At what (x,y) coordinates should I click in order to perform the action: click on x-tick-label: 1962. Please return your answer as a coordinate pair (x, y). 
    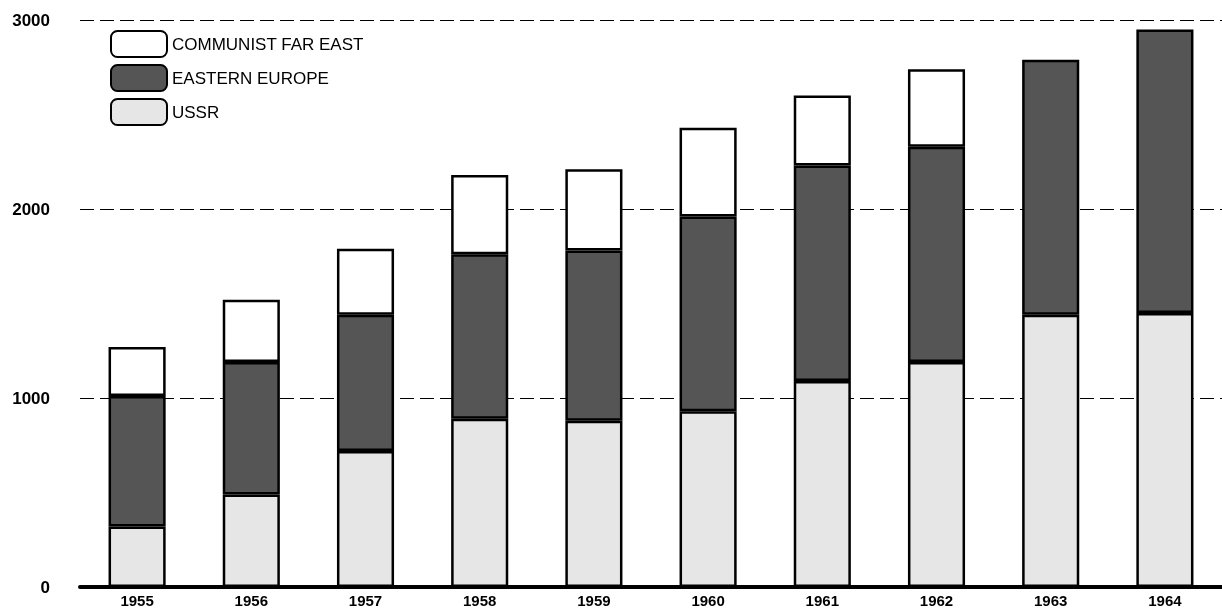
    Looking at the image, I should click on (936, 600).